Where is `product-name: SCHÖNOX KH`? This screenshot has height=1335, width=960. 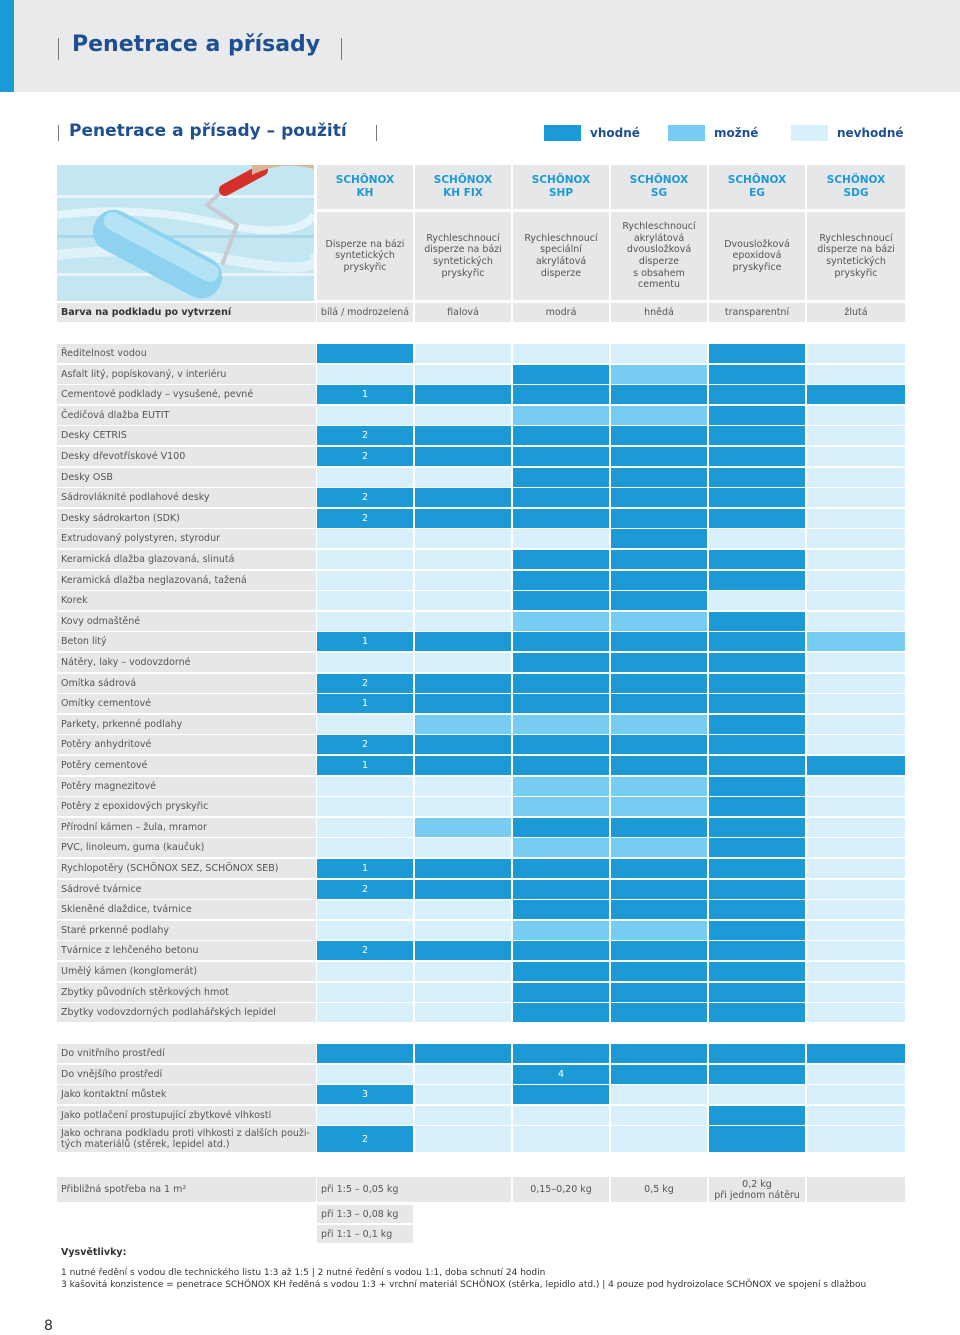 product-name: SCHÖNOX KH is located at coordinates (365, 187).